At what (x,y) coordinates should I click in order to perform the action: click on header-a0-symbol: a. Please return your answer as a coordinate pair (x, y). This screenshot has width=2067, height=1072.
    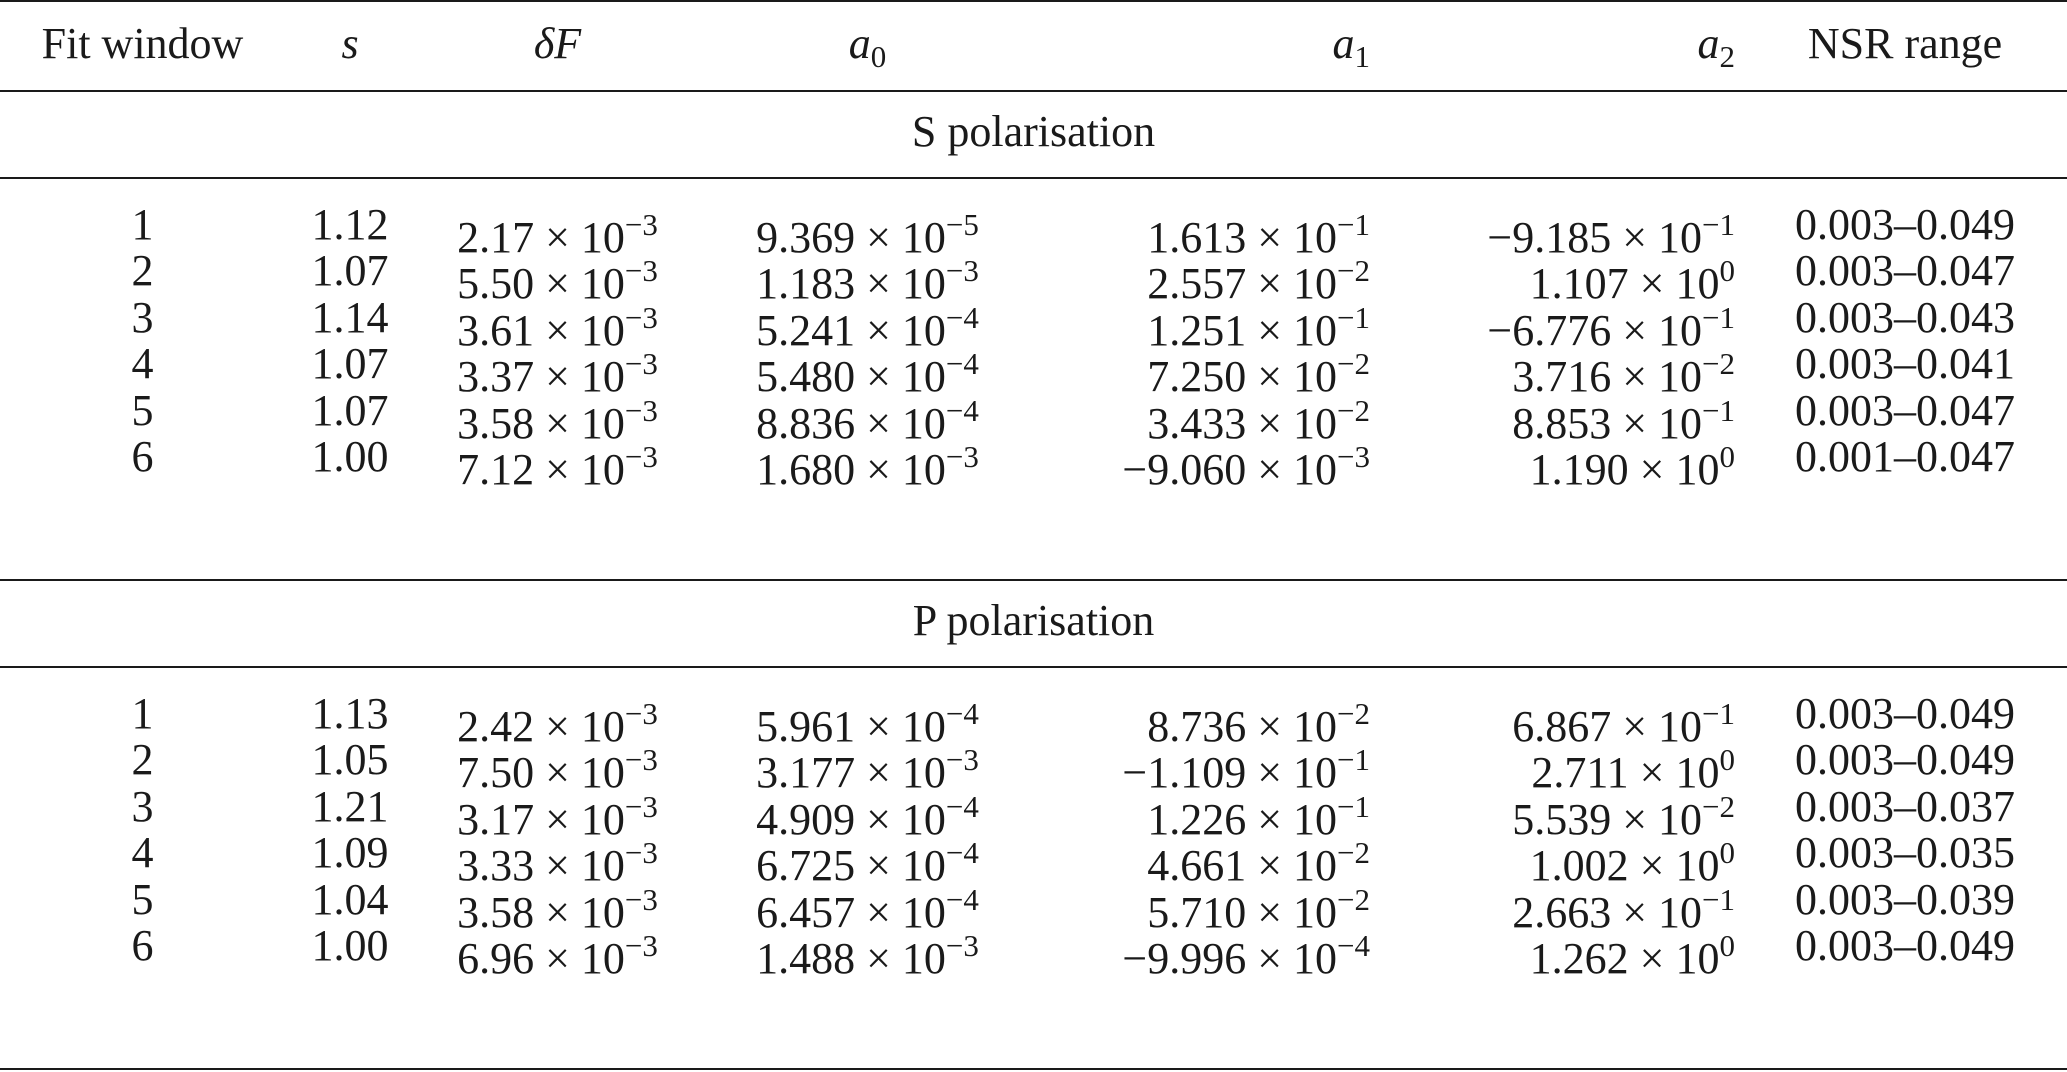
    Looking at the image, I should click on (859, 43).